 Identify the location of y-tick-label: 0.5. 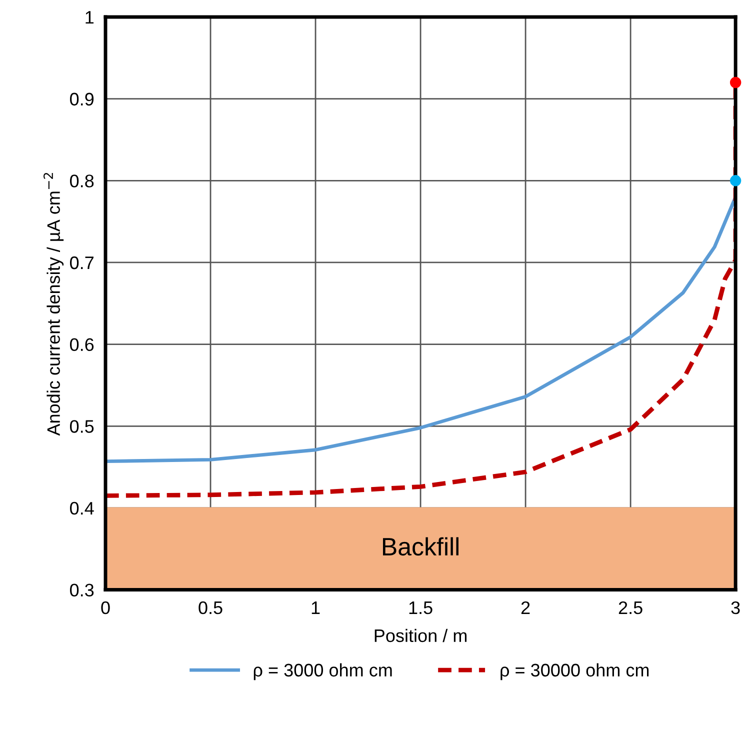
(82, 426).